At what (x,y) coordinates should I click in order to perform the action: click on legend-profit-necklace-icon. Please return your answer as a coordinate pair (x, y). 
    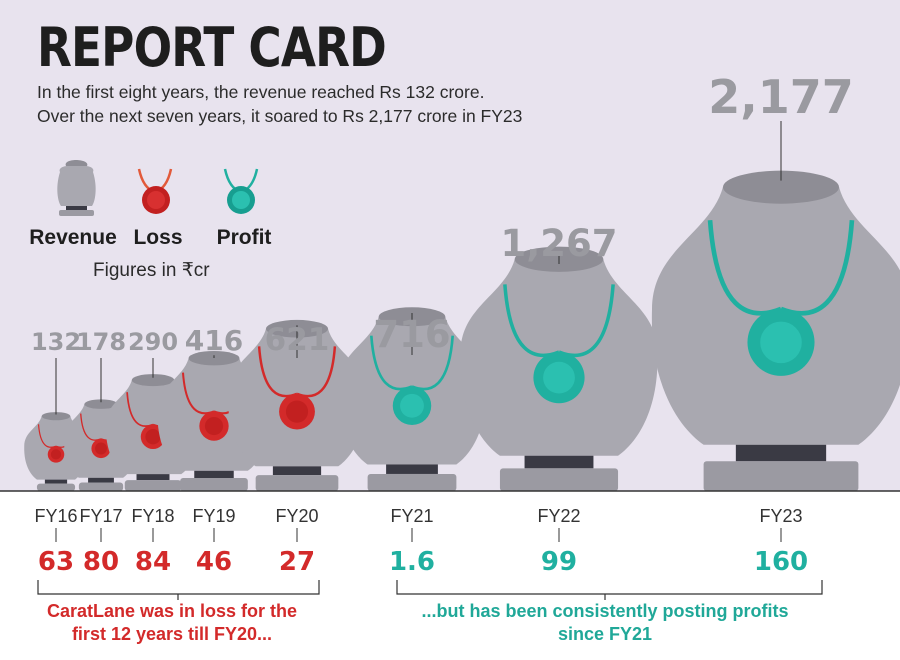
    Looking at the image, I should click on (241, 191).